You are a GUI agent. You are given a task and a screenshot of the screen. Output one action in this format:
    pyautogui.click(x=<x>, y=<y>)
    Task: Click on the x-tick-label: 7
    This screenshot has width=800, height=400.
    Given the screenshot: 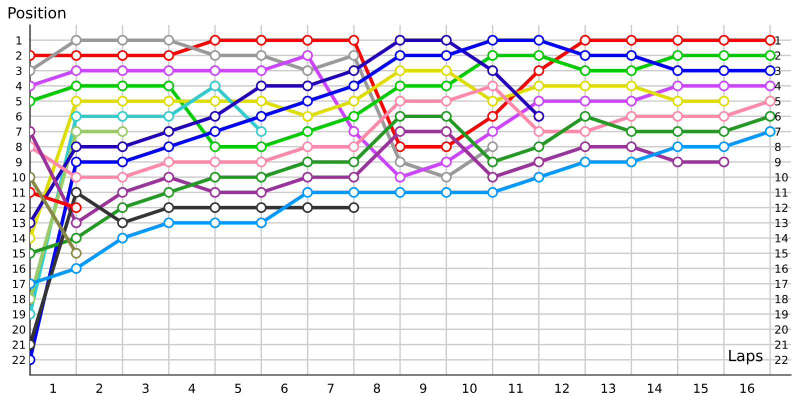 What is the action you would take?
    pyautogui.click(x=331, y=388)
    